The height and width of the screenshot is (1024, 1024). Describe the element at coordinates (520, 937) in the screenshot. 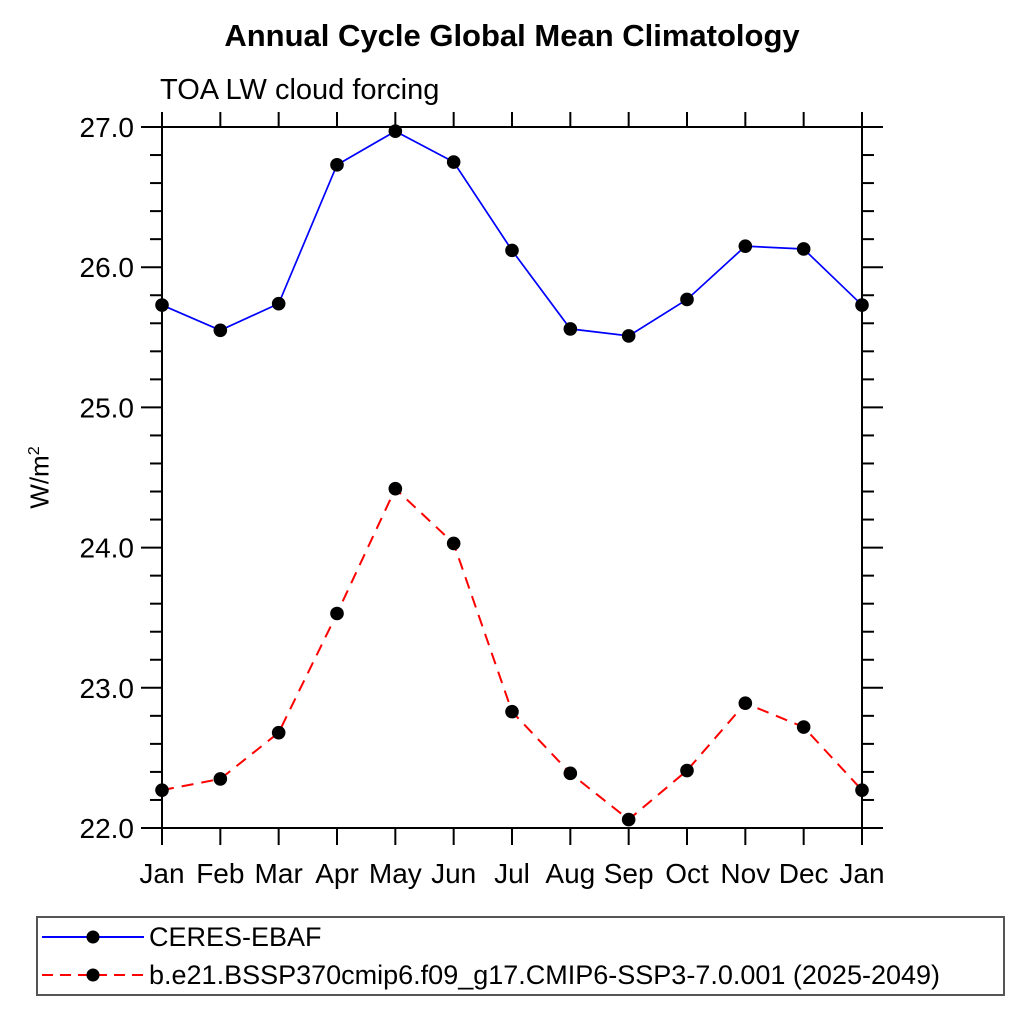

I see `legend-item-ceres-ebaf: CERES-EBAF` at that location.